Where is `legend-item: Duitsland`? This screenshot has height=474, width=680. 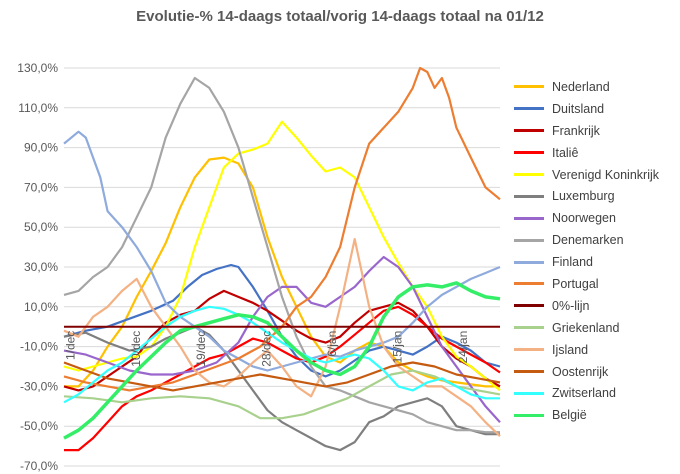 legend-item: Duitsland is located at coordinates (586, 109).